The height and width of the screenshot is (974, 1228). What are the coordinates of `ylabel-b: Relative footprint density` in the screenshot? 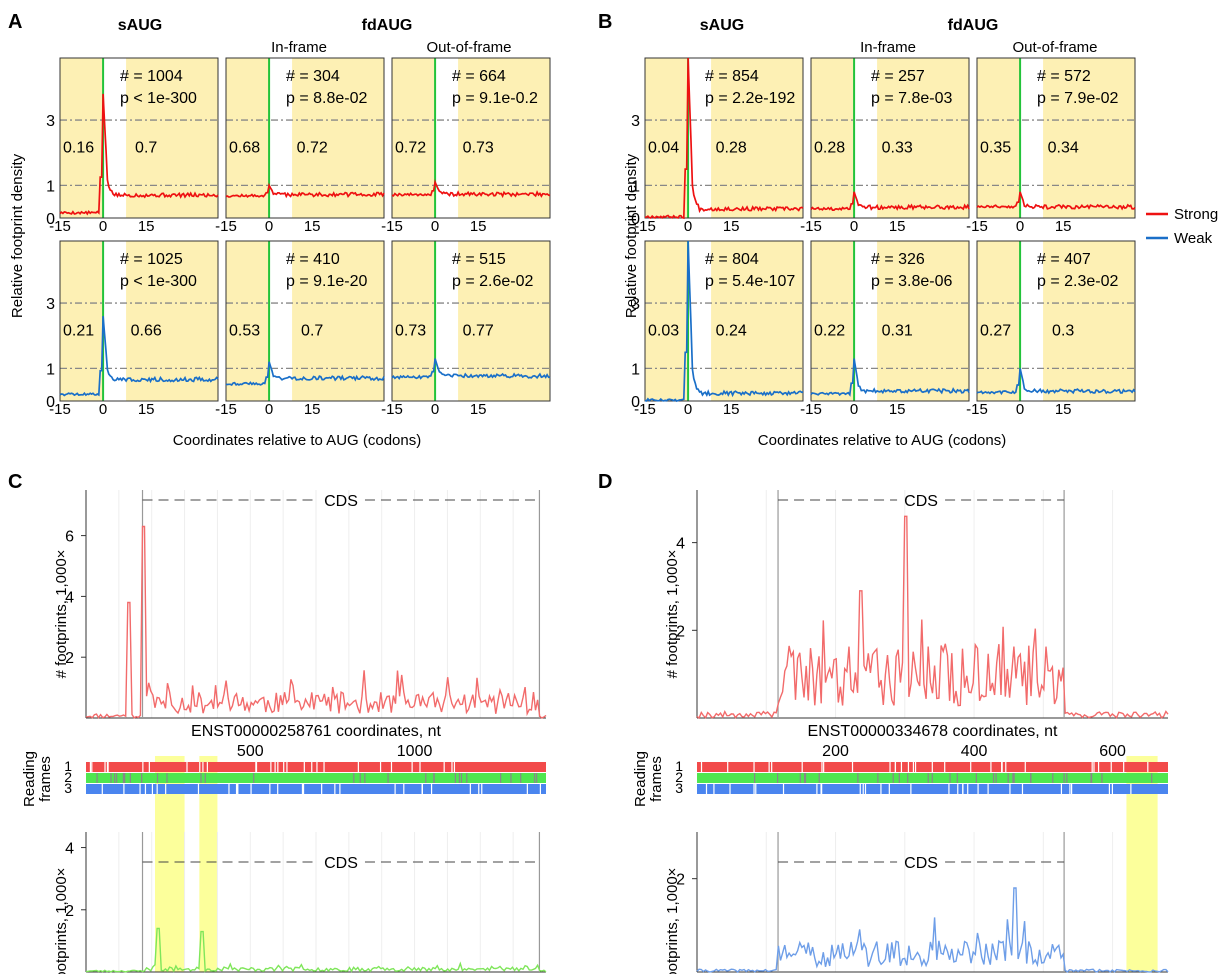 It's located at (631, 235).